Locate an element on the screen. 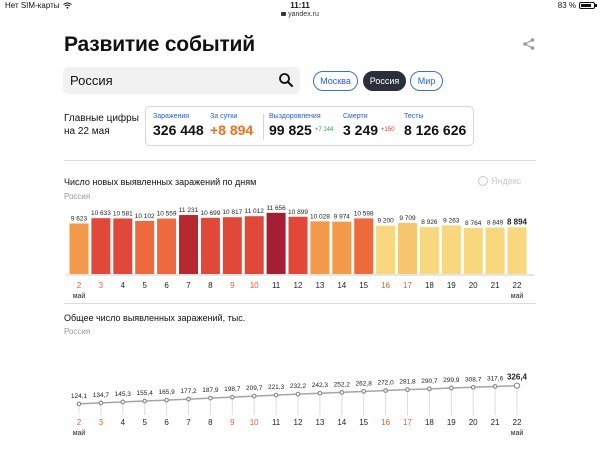 This screenshot has width=600, height=450. stat-infections: Заражения 326 448 is located at coordinates (178, 125).